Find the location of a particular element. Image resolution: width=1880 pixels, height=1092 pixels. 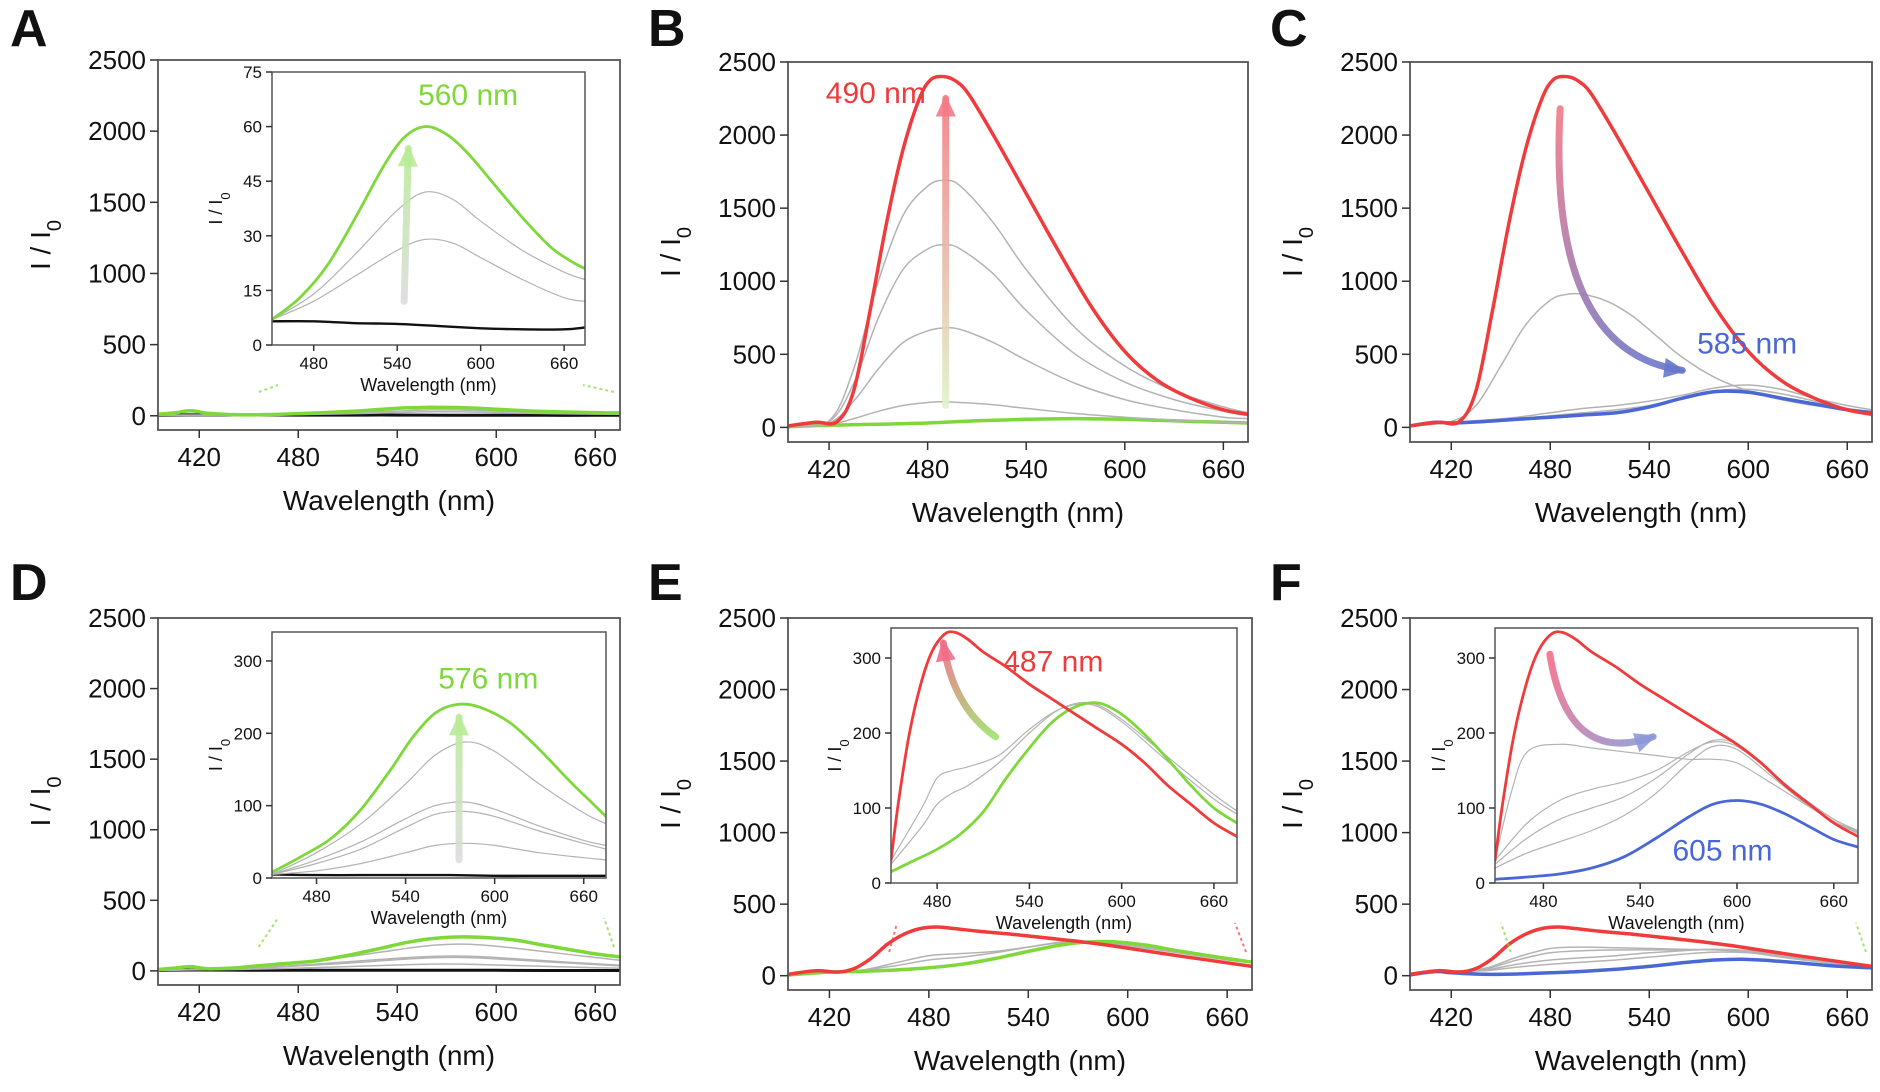

panel-a-main-xtick-label: 420 is located at coordinates (199, 457).